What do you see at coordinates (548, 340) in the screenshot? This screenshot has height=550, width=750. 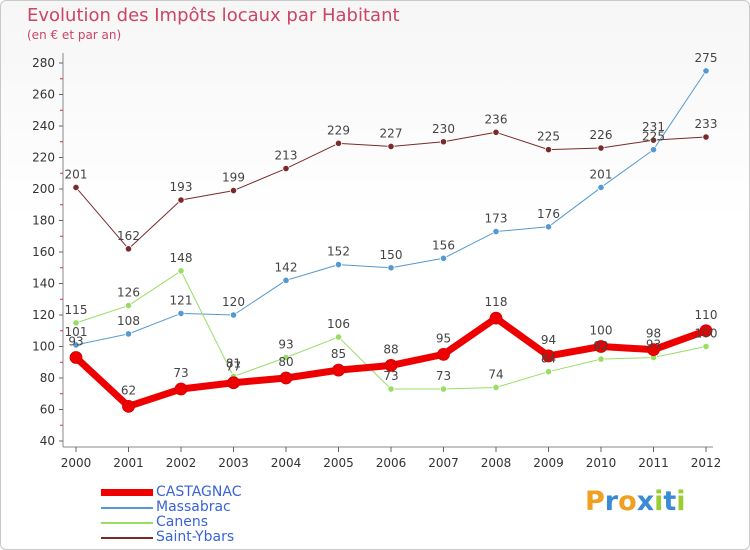 I see `data-label-castagnac: 94` at bounding box center [548, 340].